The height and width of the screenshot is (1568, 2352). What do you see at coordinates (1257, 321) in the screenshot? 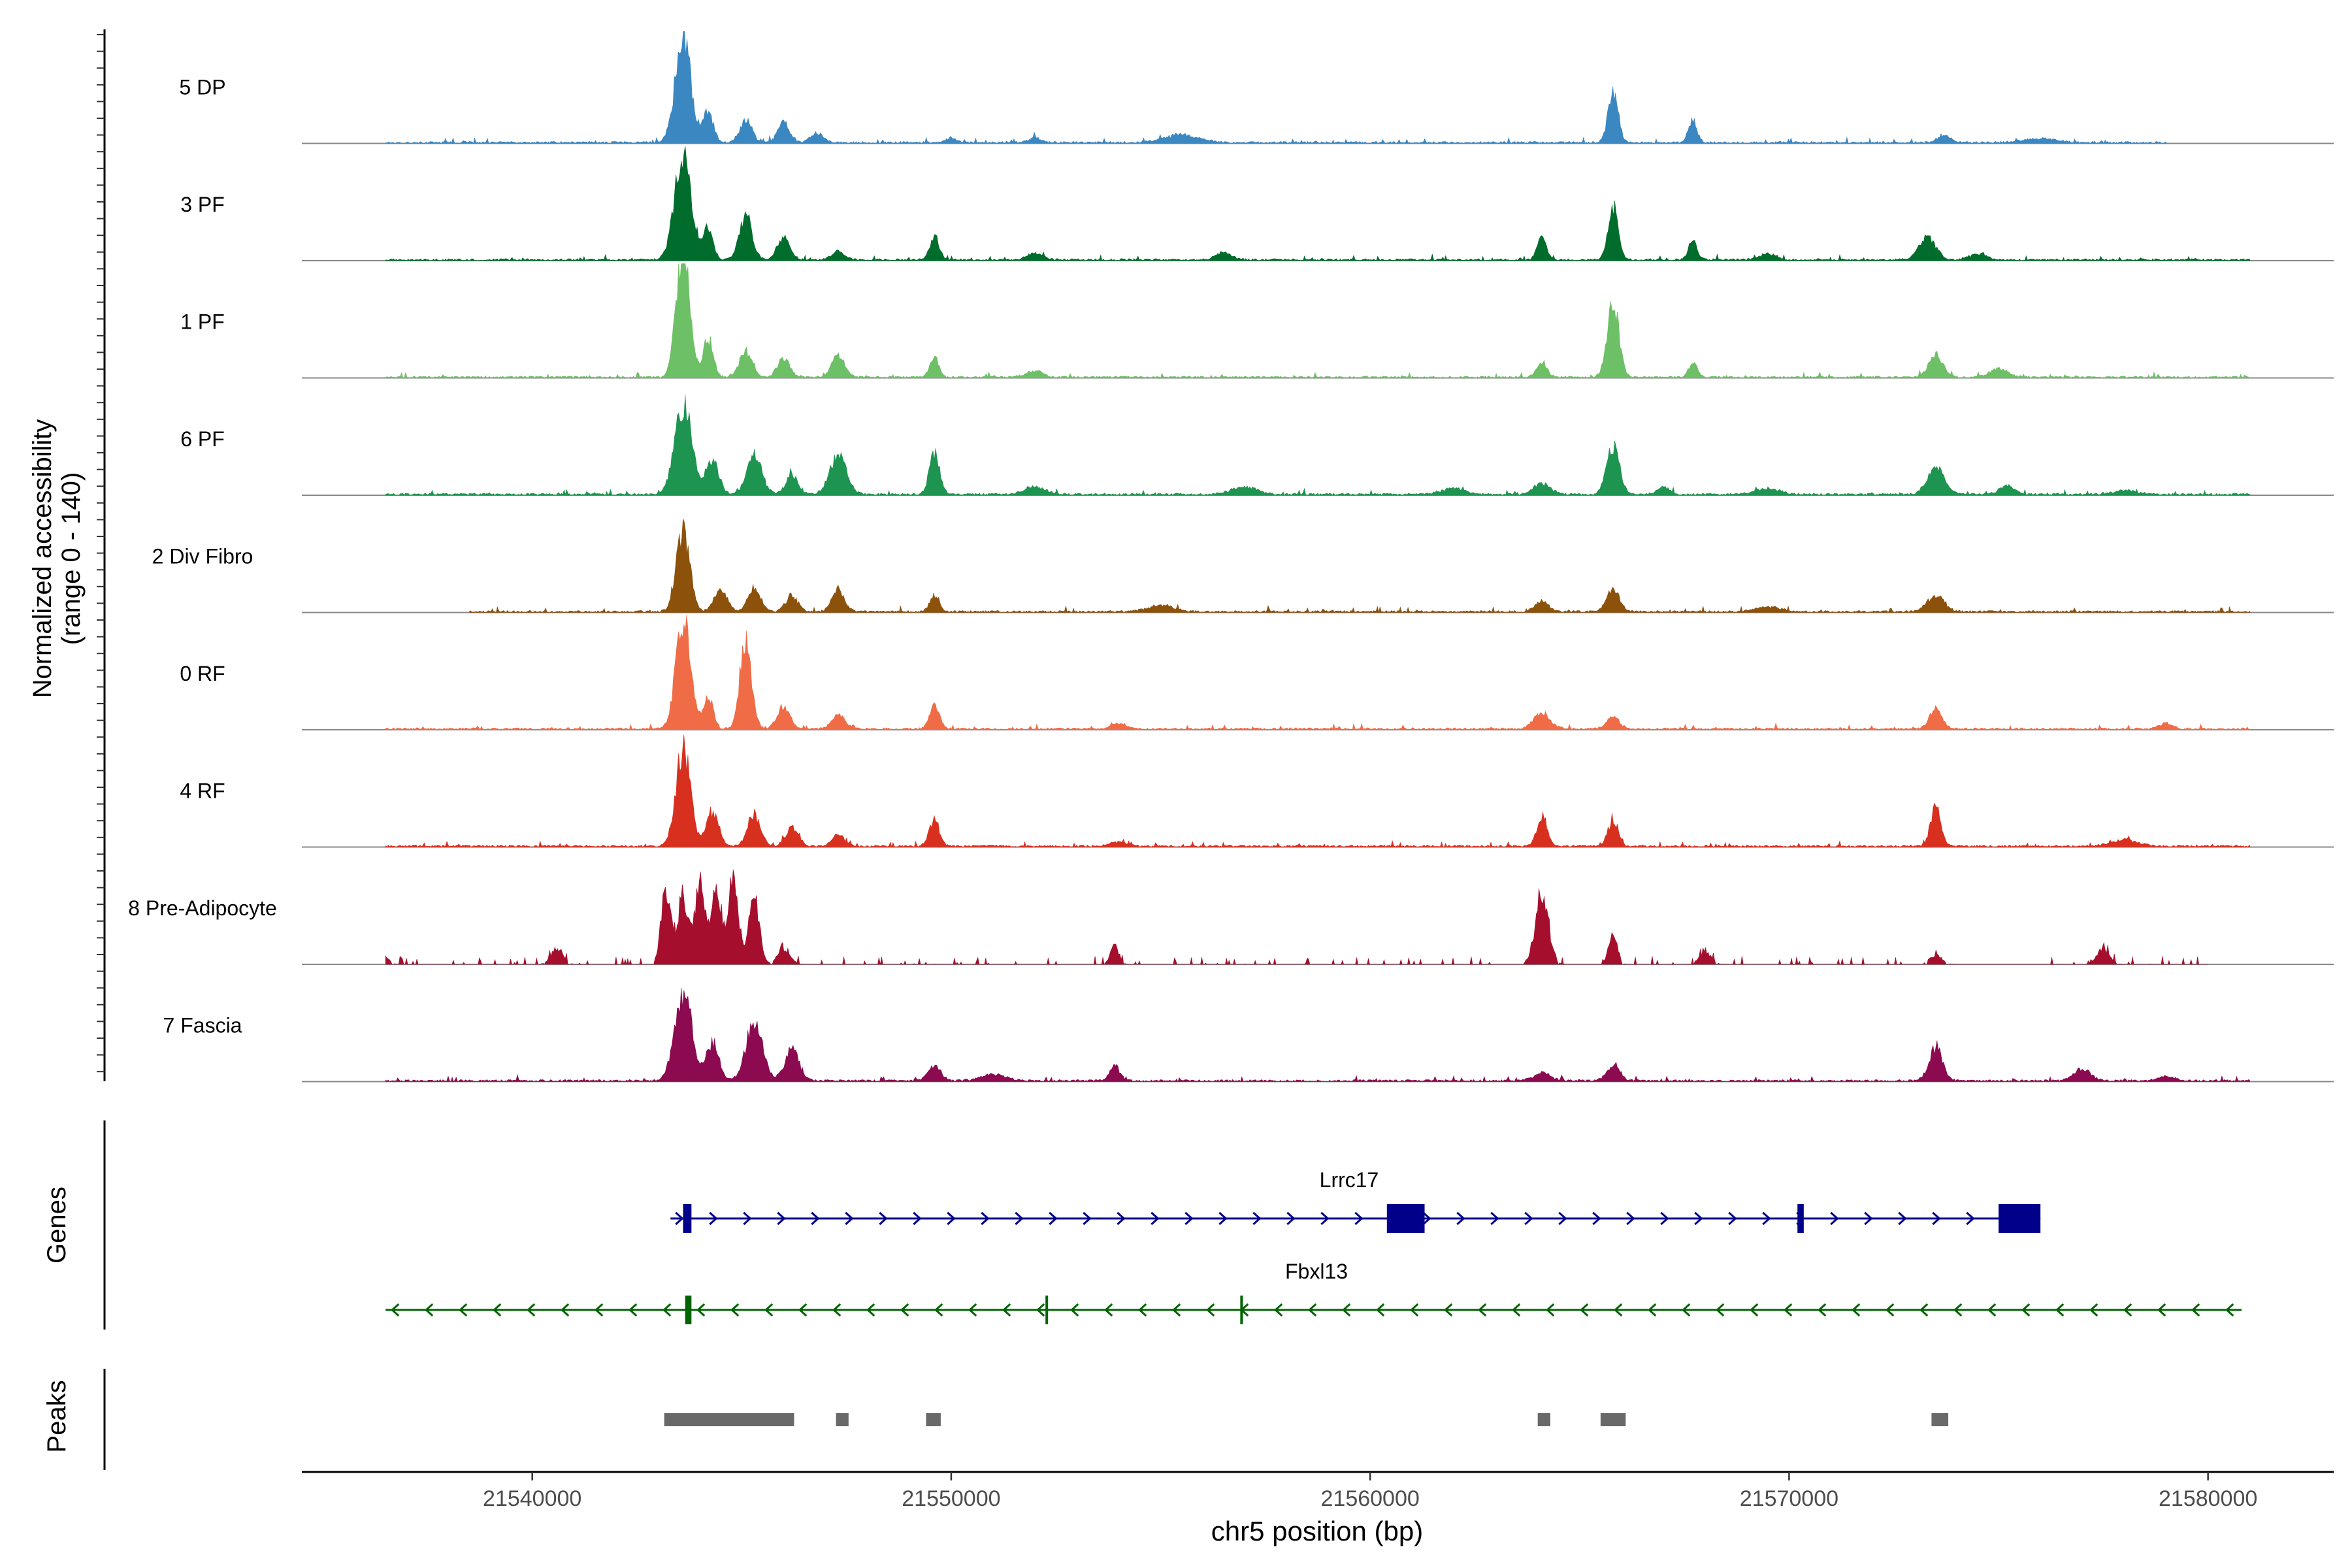
I see `track-1-pf: 1 PF` at bounding box center [1257, 321].